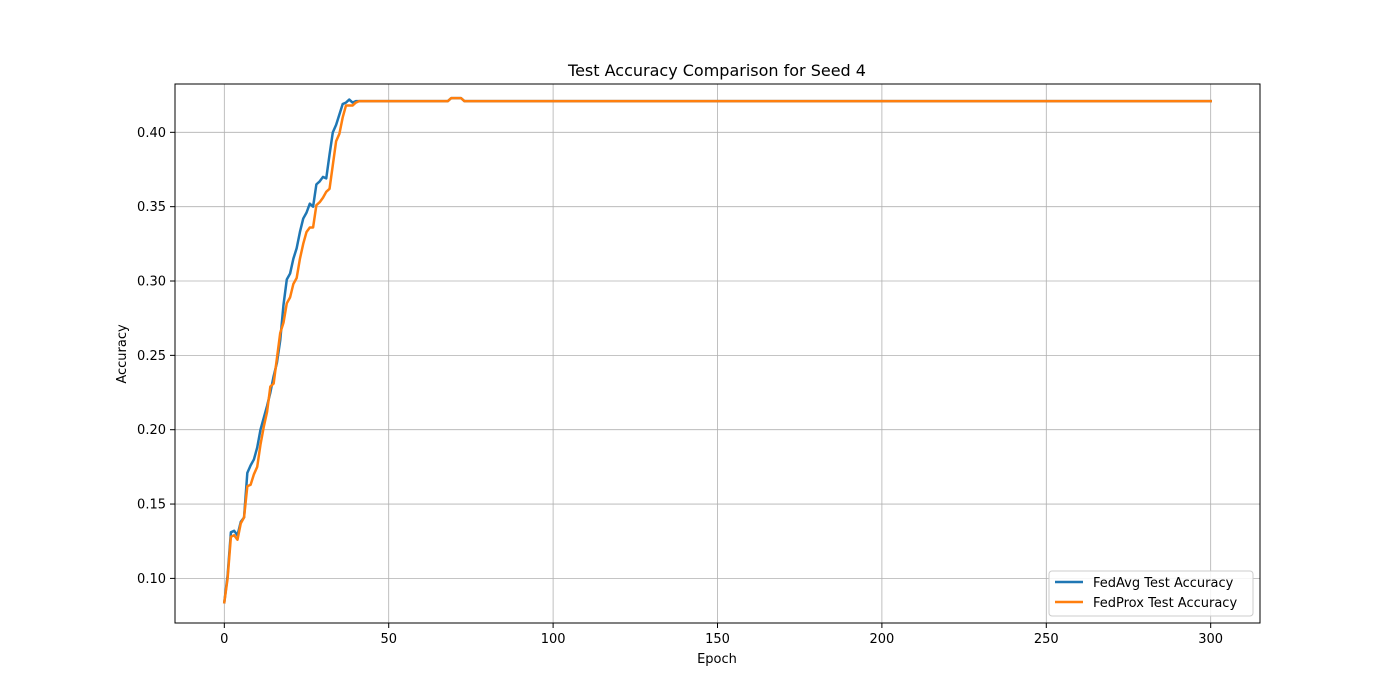 The image size is (1400, 700). Describe the element at coordinates (716, 70) in the screenshot. I see `chart-title: Test Accuracy Comparison for Seed 4` at that location.